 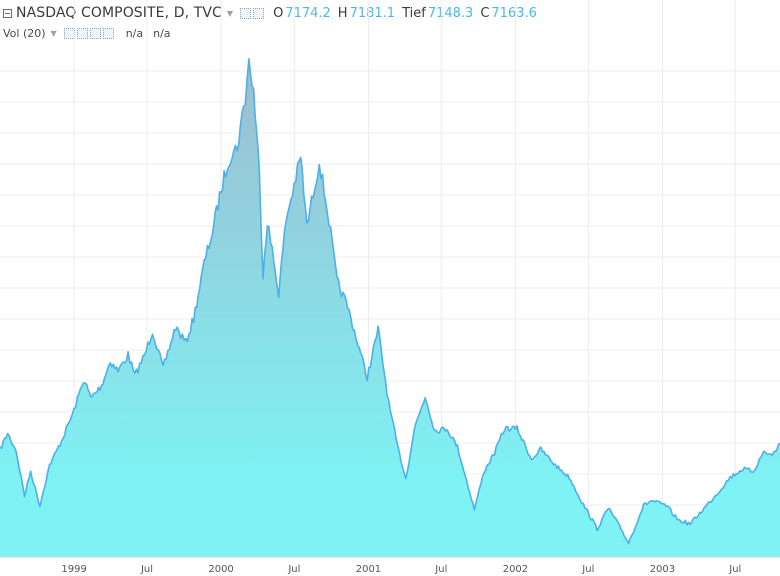 What do you see at coordinates (401, 569) in the screenshot?
I see `x-axis: 1999 Jul 2000 Jul 2001 Jul 2002 Jul 2003 Jul` at bounding box center [401, 569].